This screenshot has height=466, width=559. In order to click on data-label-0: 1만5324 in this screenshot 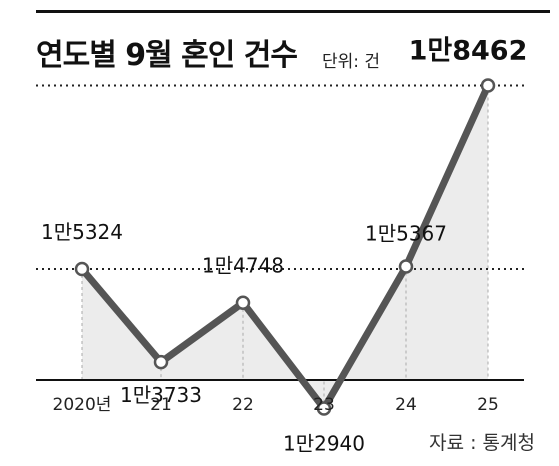, I will do `click(82, 232)`.